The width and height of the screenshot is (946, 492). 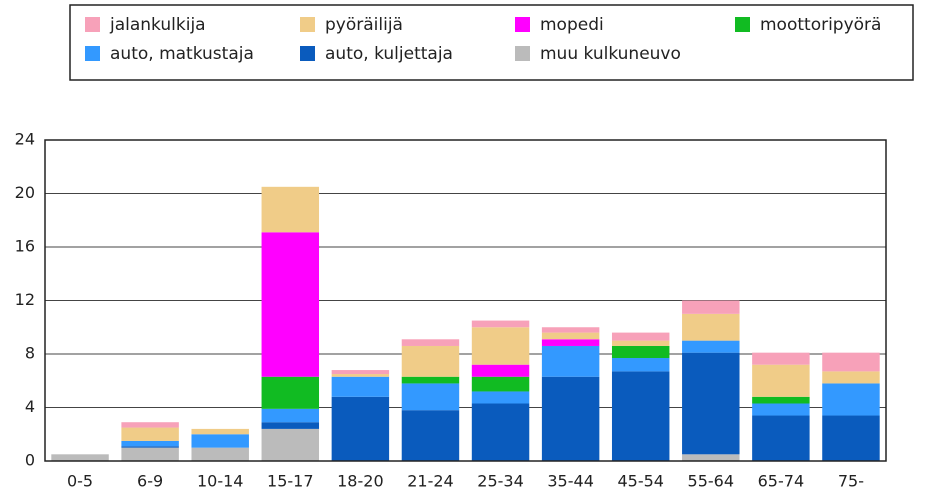 I want to click on y-tick-label: 4, so click(x=30, y=406).